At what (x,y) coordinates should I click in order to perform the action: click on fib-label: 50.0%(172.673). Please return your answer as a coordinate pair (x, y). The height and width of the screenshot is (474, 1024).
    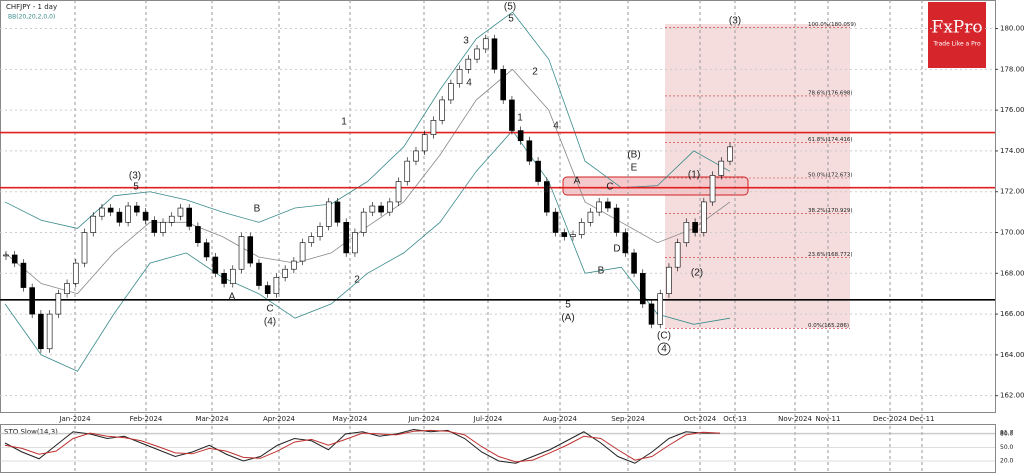
    Looking at the image, I should click on (830, 175).